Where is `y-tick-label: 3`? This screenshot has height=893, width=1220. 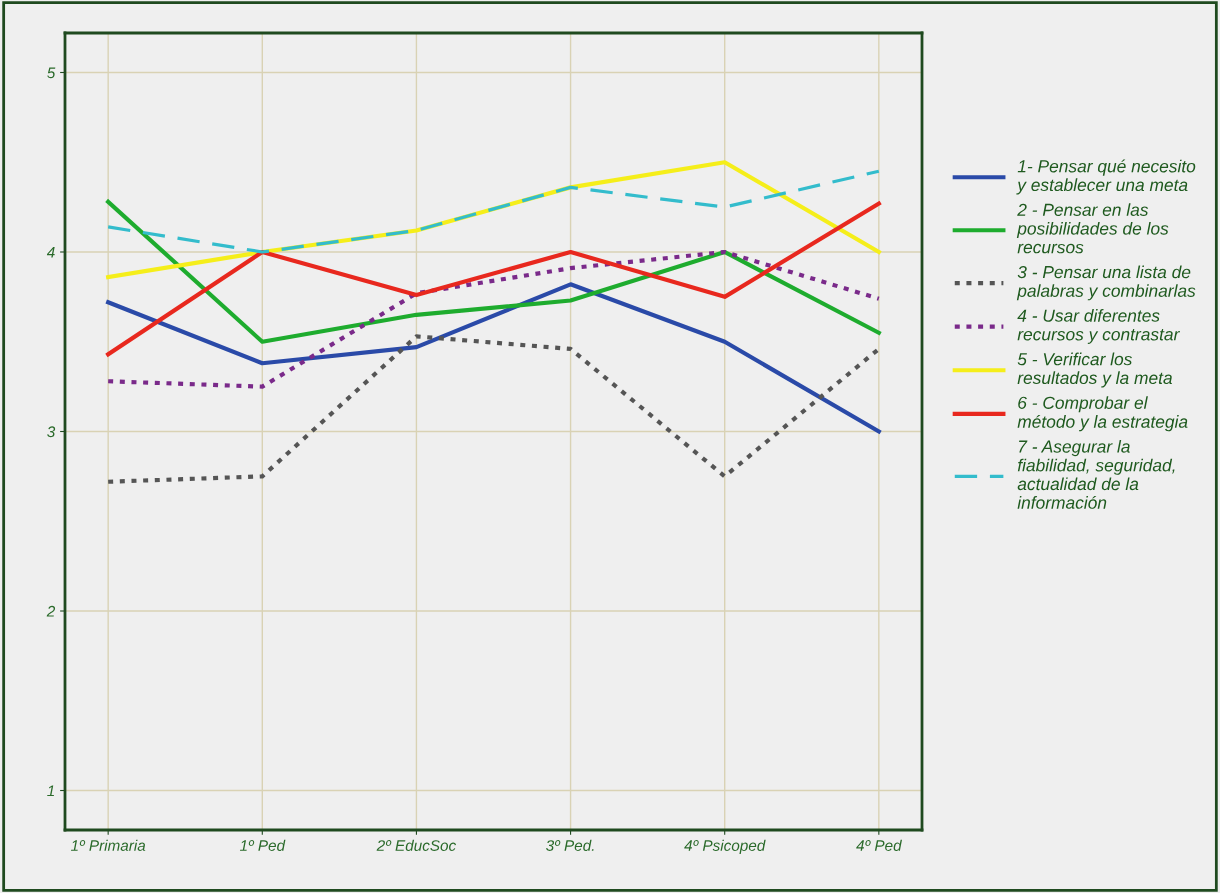 y-tick-label: 3 is located at coordinates (51, 432).